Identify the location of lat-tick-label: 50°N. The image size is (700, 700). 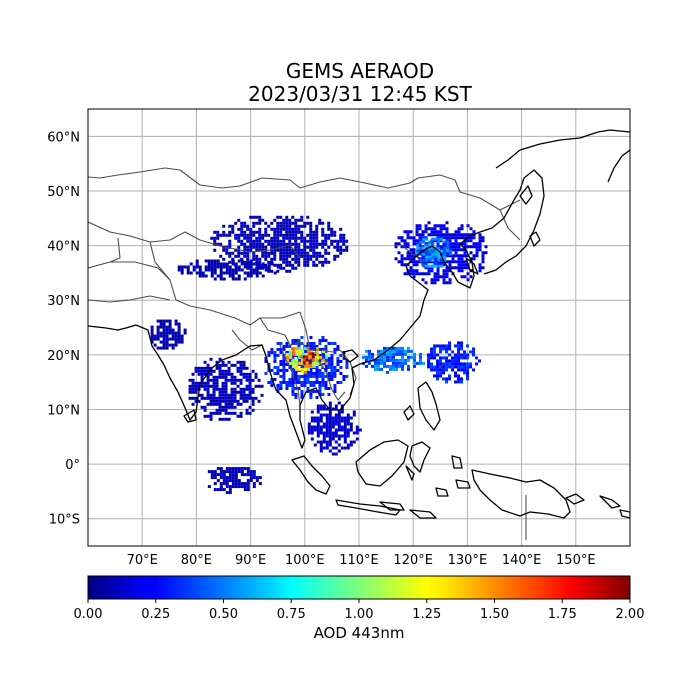
(63, 192).